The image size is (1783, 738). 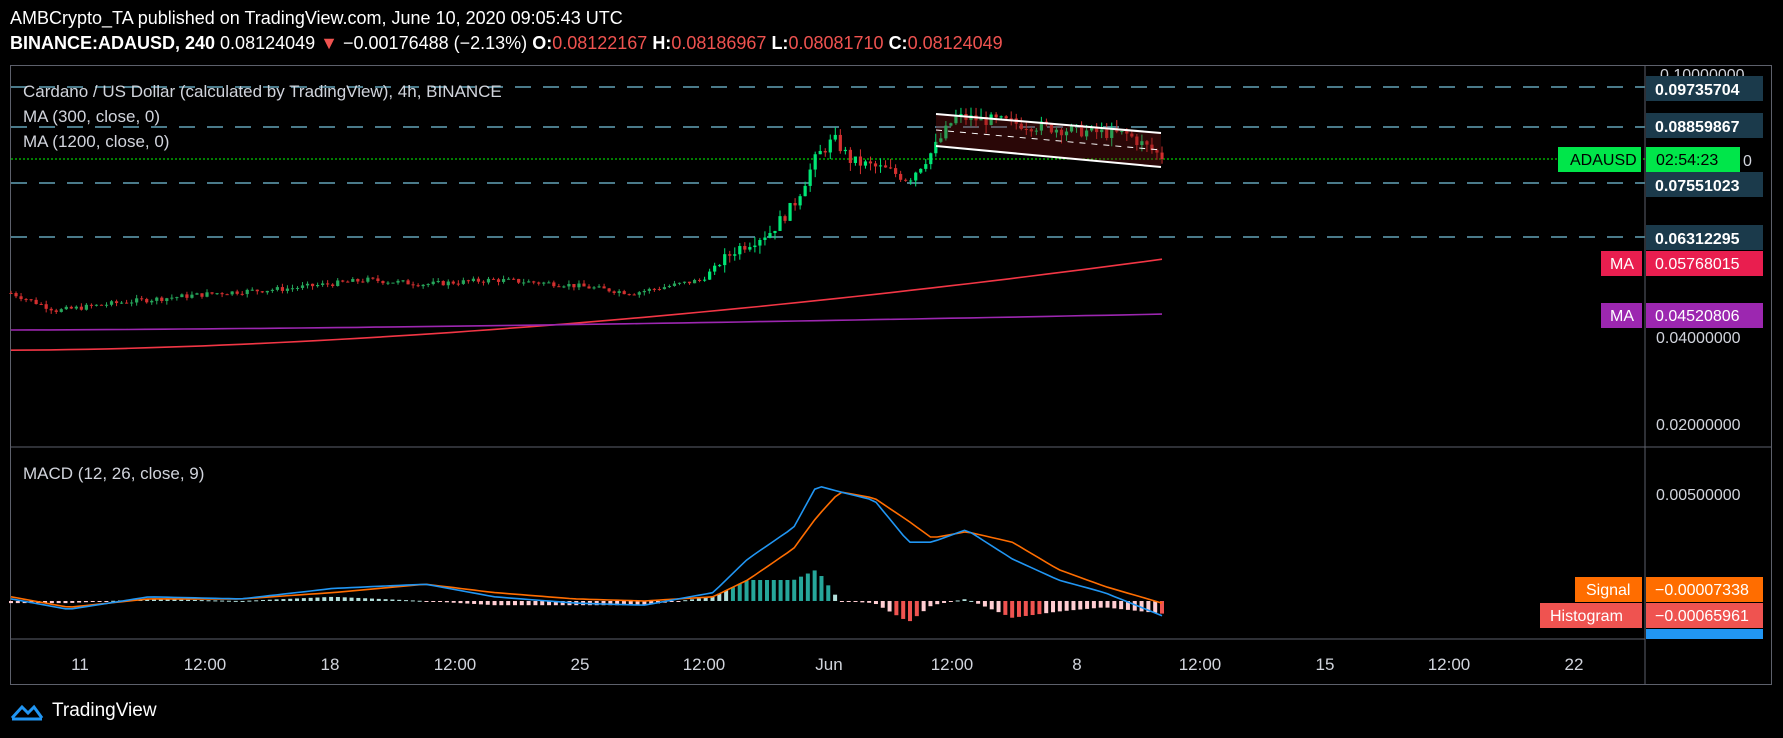 I want to click on macd-value-tag, so click(x=1704, y=634).